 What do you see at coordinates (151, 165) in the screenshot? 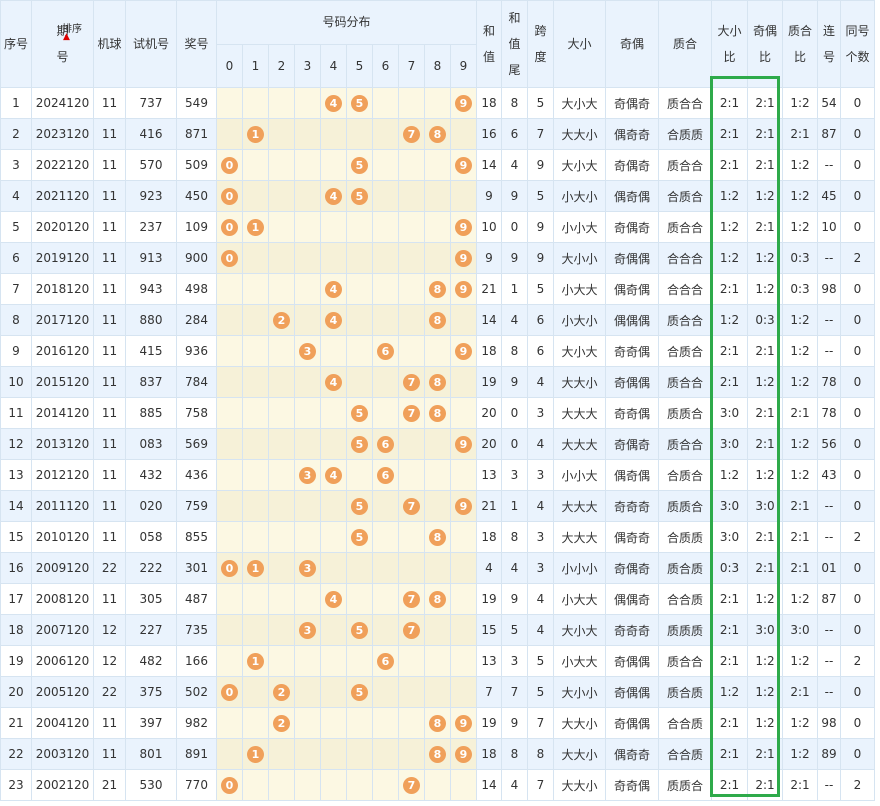
I see `cell-test-number: 570` at bounding box center [151, 165].